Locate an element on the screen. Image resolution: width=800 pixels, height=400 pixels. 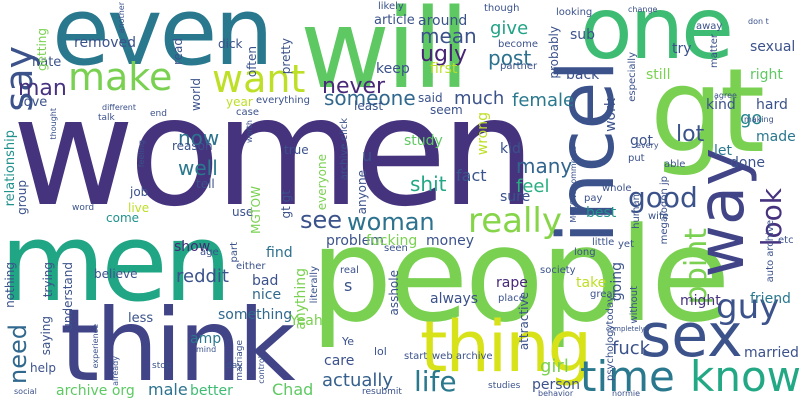
word-etc: etc is located at coordinates (786, 240).